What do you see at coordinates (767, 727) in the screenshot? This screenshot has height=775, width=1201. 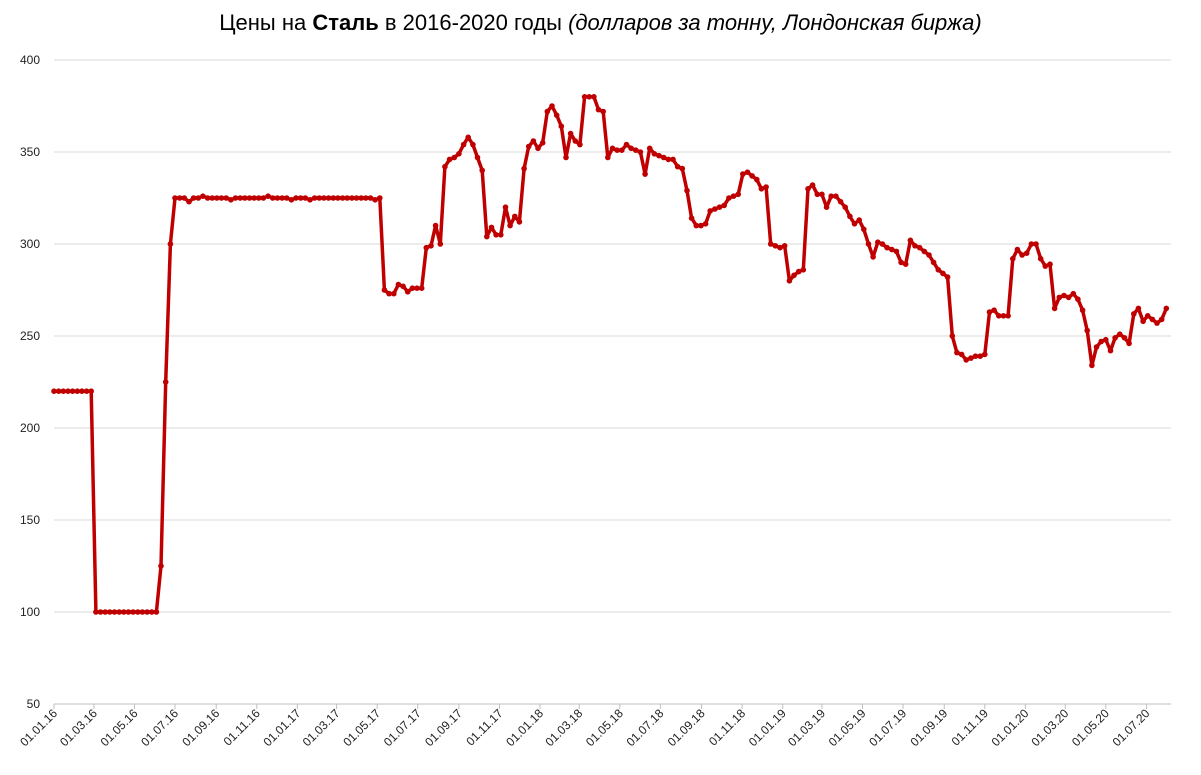 I see `x-tick-label: 01.01.19` at bounding box center [767, 727].